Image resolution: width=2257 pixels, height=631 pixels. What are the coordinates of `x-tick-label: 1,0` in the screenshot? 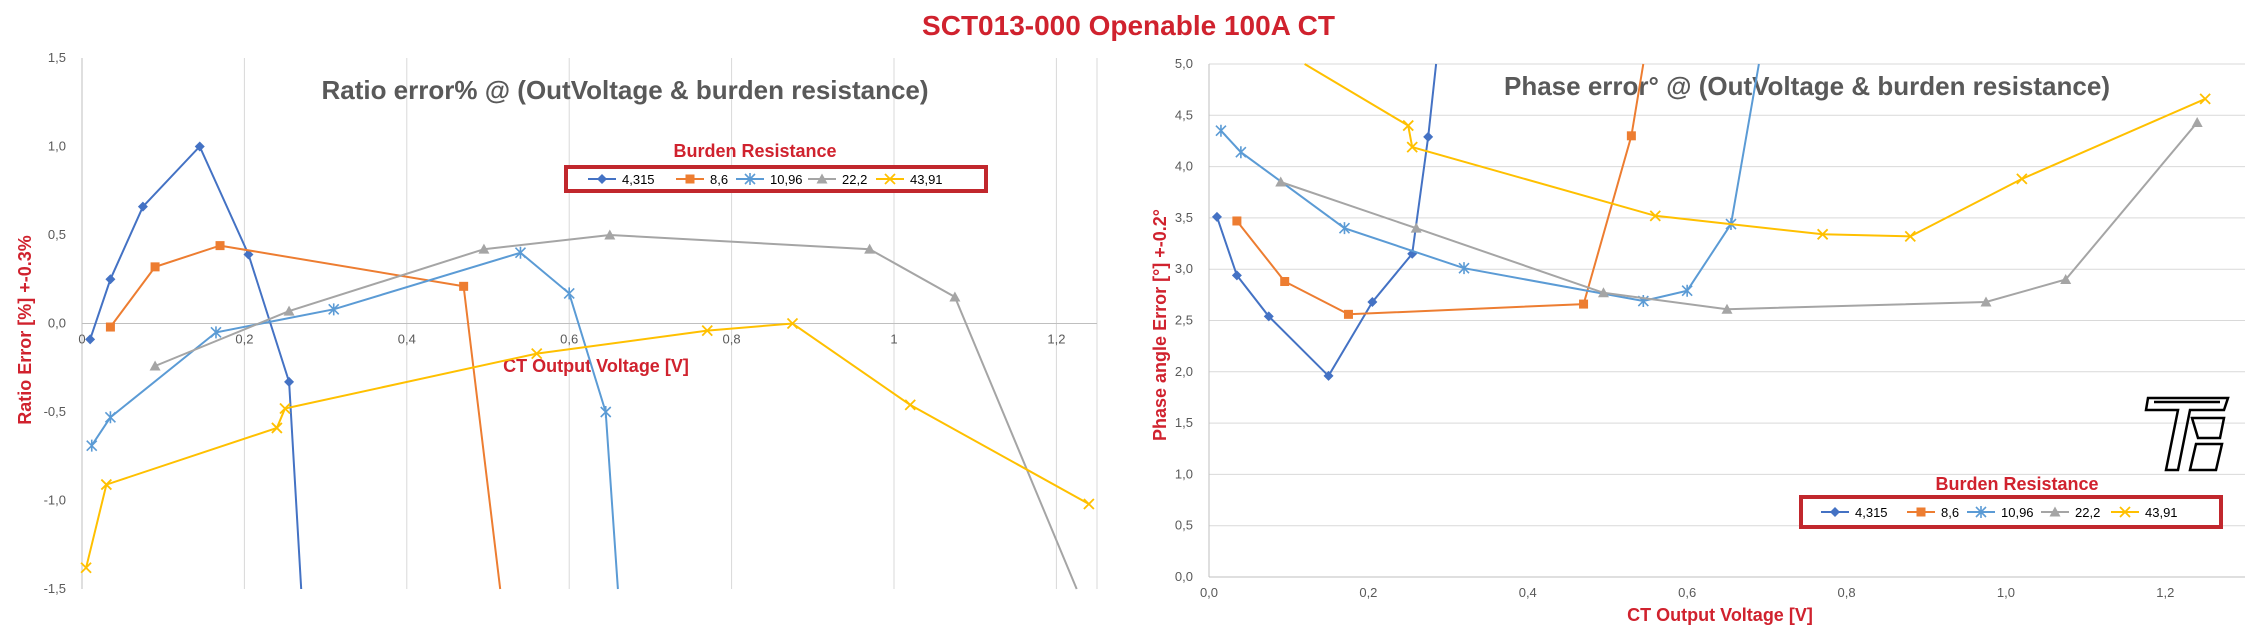 It's located at (2006, 592).